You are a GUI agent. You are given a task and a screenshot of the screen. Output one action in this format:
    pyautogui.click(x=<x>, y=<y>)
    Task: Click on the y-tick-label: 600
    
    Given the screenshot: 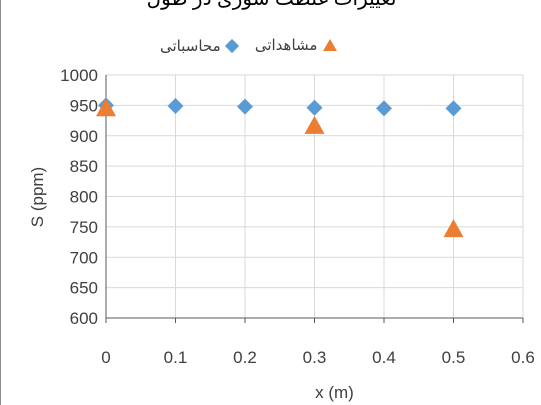 What is the action you would take?
    pyautogui.click(x=84, y=318)
    